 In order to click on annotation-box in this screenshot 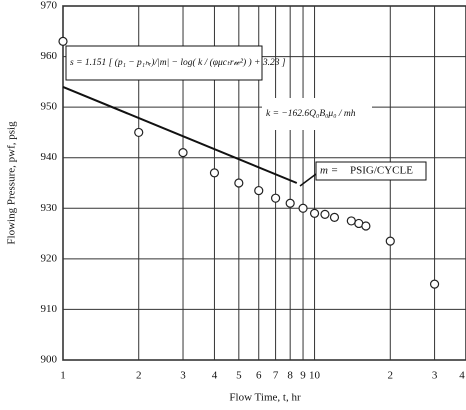, I will do `click(371, 171)`.